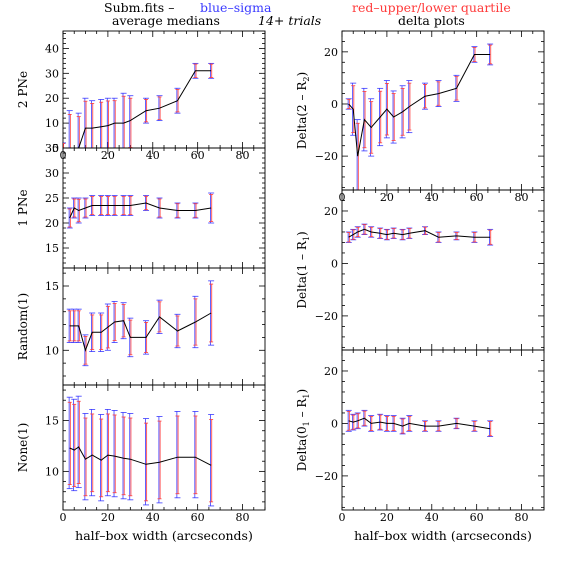 This screenshot has width=574, height=574. Describe the element at coordinates (52, 198) in the screenshot. I see `y-tick-label: 25` at that location.